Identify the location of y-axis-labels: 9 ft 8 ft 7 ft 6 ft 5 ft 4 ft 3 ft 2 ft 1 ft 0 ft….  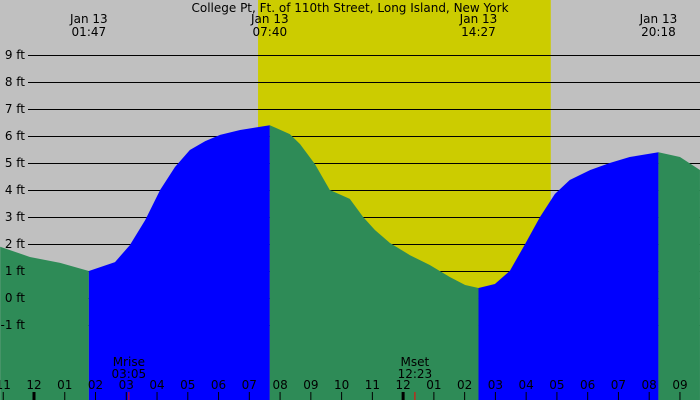
(13, 190).